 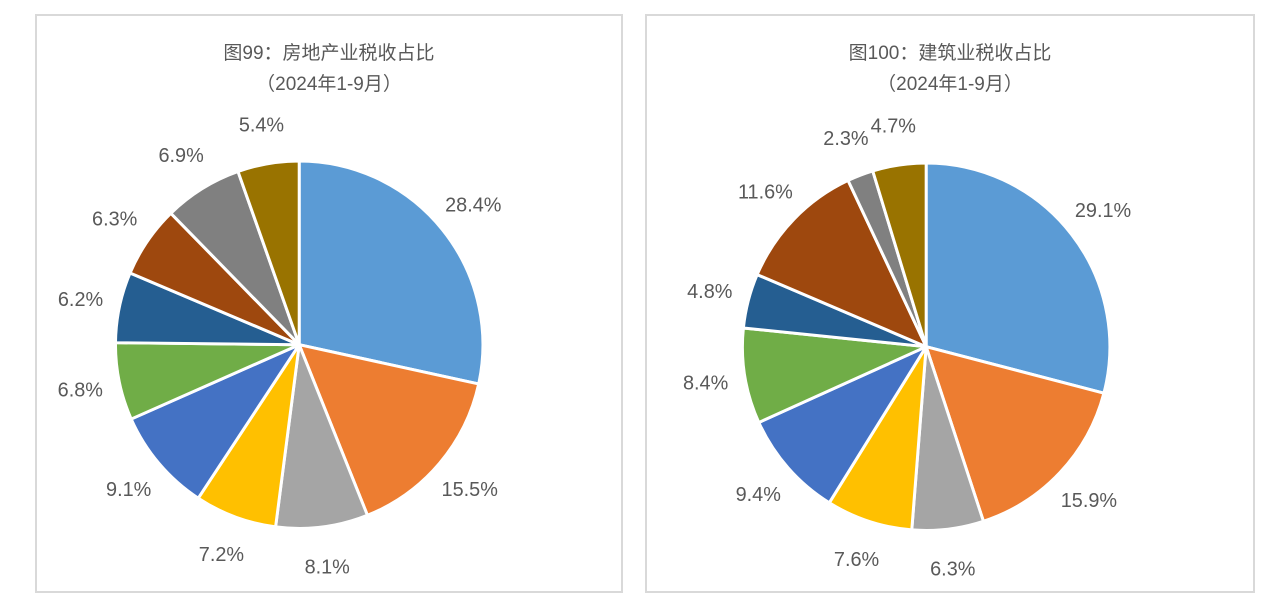 I want to click on slice-label: 15.5%, so click(x=470, y=490).